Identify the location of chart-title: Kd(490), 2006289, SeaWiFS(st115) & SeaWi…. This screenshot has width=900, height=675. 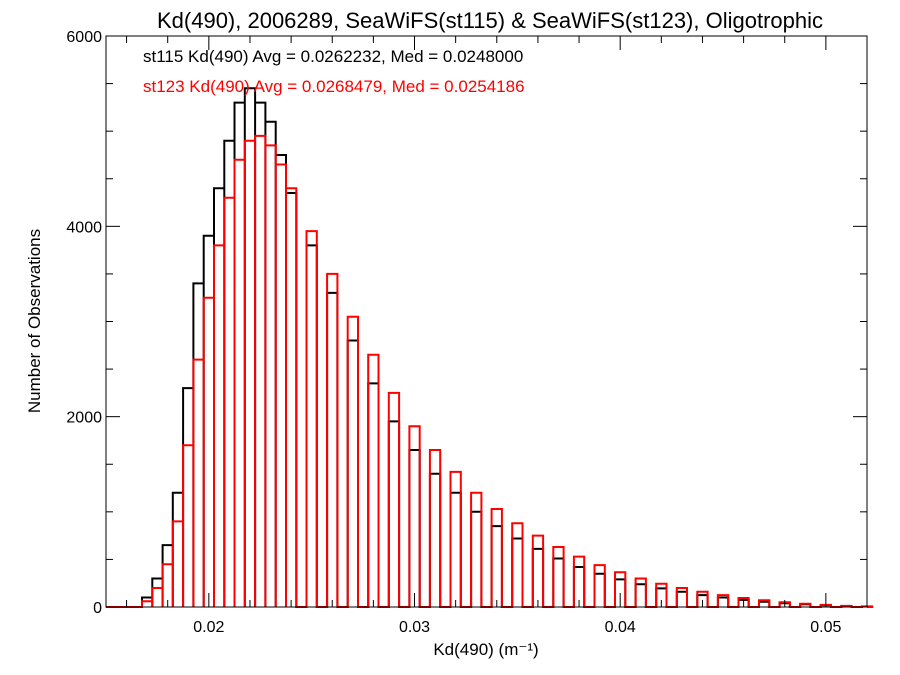
(490, 20).